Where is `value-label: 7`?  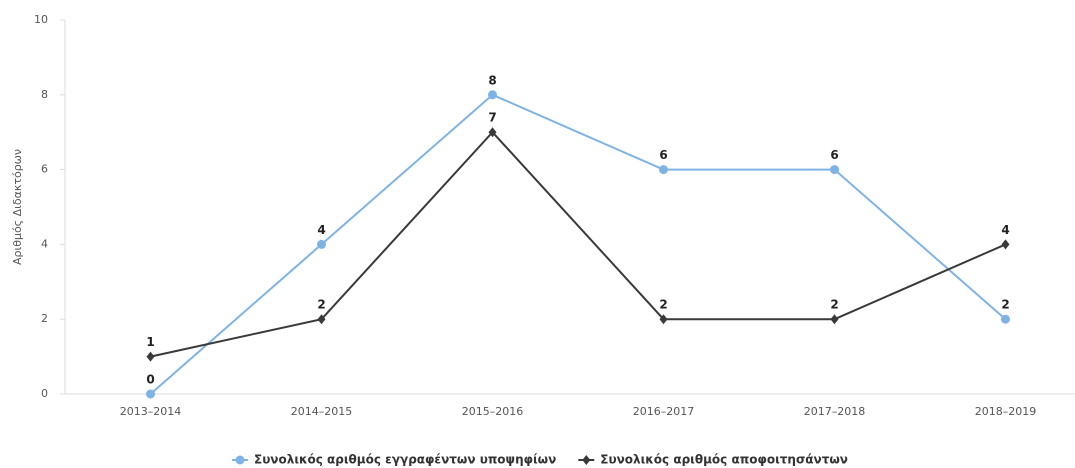
value-label: 7 is located at coordinates (492, 118).